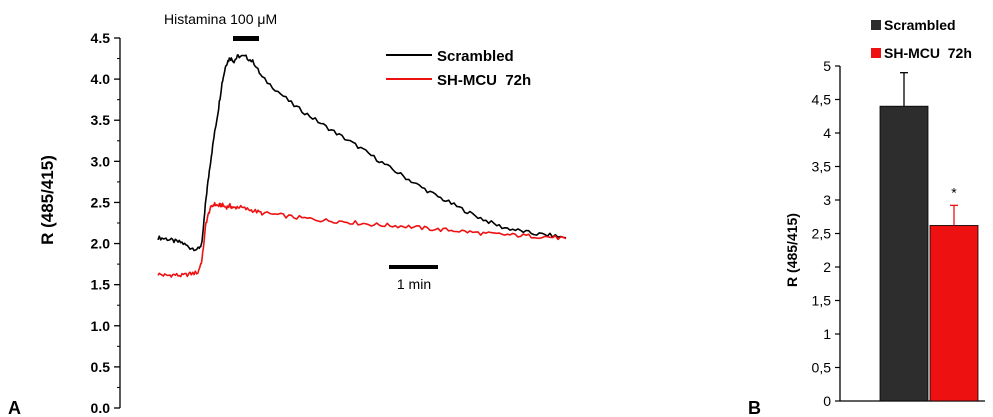 The image size is (993, 417). I want to click on panel-b-legend: Scrambled SH-MCU 72h, so click(921, 39).